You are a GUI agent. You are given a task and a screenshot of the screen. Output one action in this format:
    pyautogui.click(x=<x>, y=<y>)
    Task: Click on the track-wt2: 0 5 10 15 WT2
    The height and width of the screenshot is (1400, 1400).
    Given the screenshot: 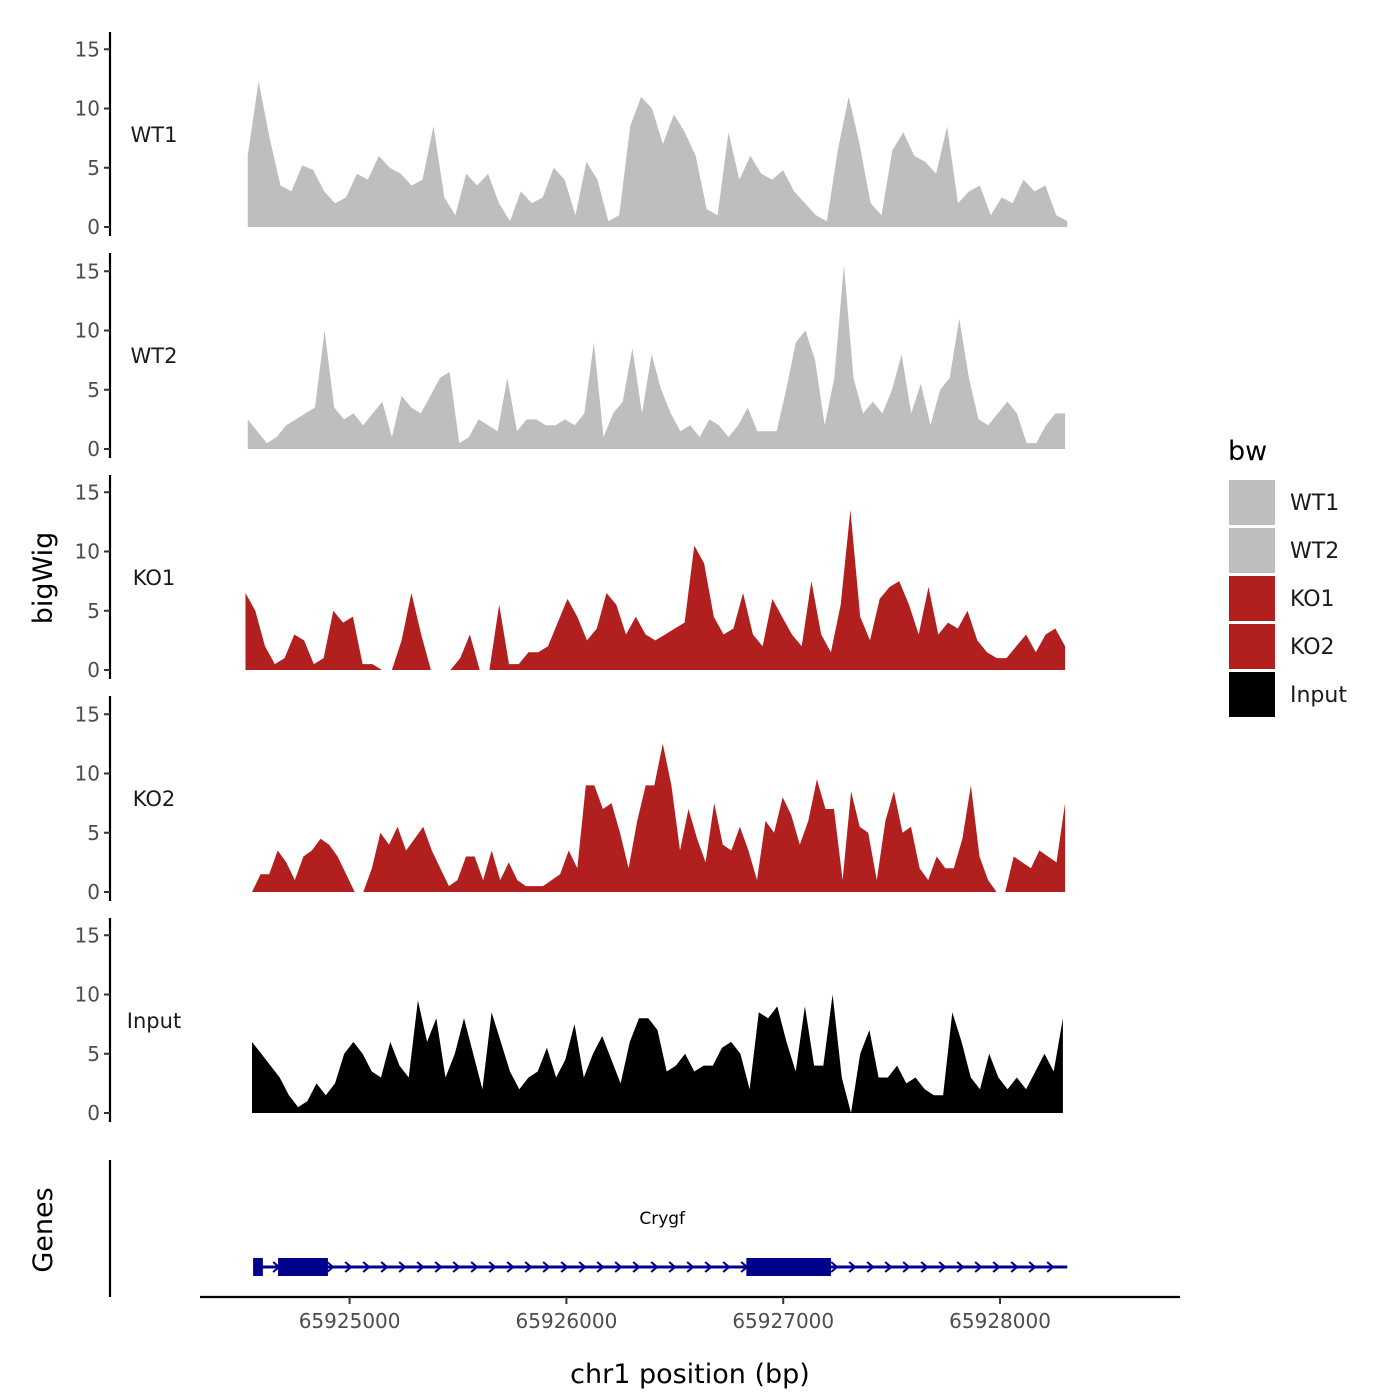 What is the action you would take?
    pyautogui.click(x=570, y=357)
    